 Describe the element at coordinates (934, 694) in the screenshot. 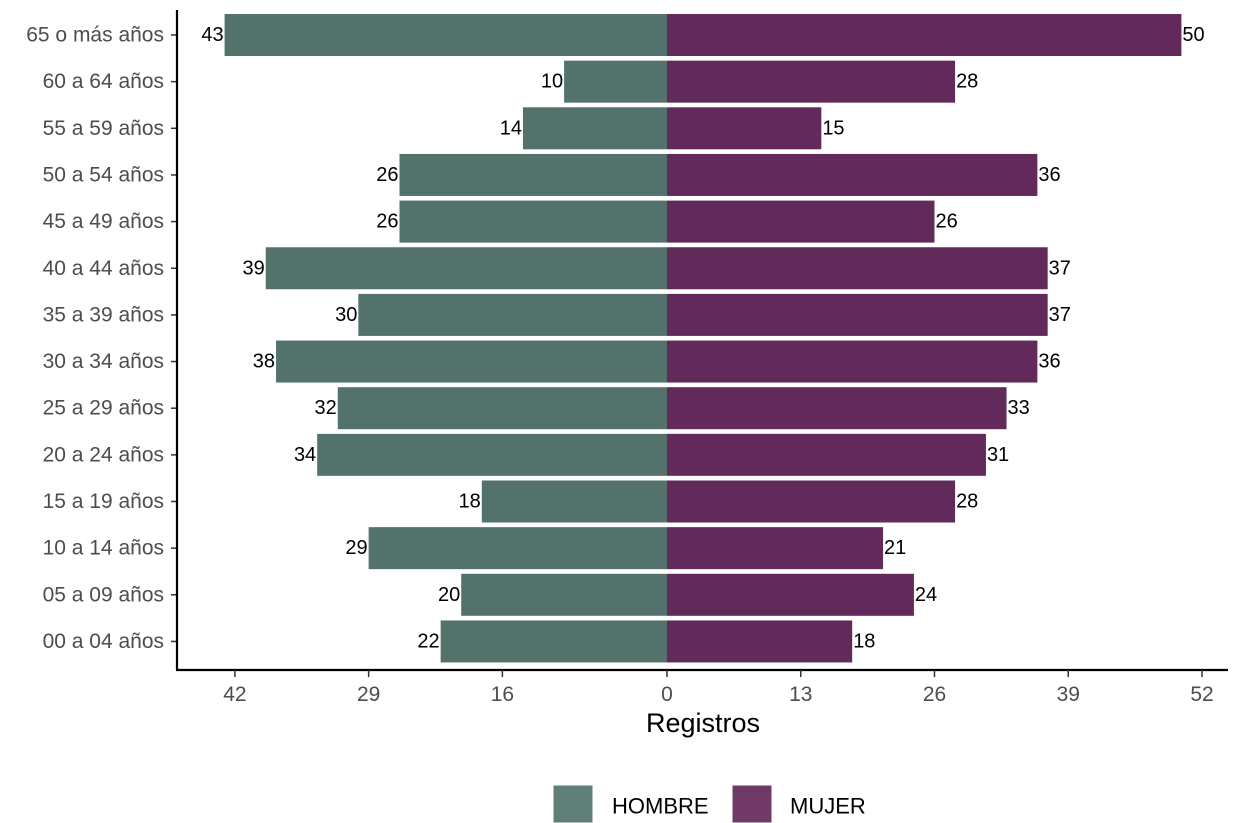

I see `x-tick-label-5: 26` at that location.